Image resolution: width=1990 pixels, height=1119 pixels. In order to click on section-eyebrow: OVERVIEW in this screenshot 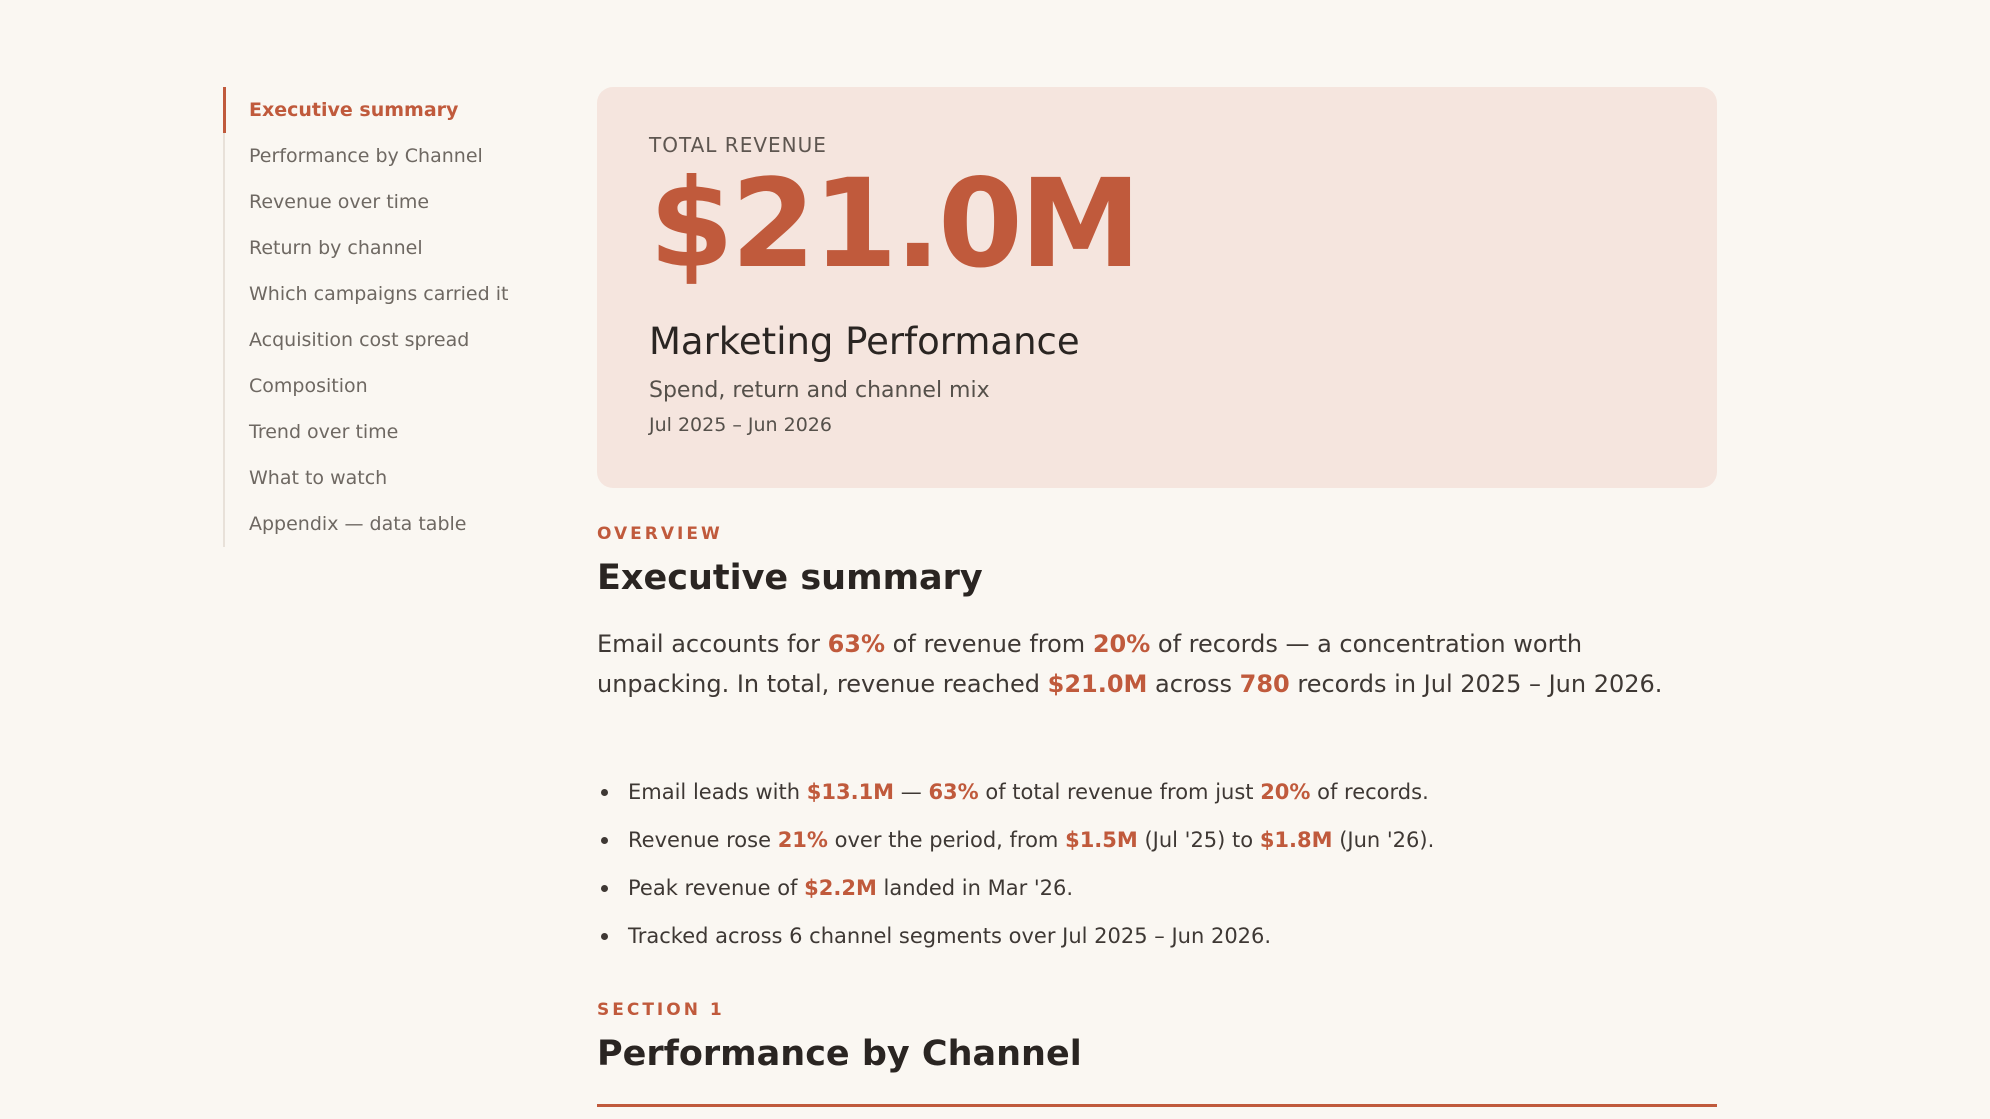, I will do `click(660, 534)`.